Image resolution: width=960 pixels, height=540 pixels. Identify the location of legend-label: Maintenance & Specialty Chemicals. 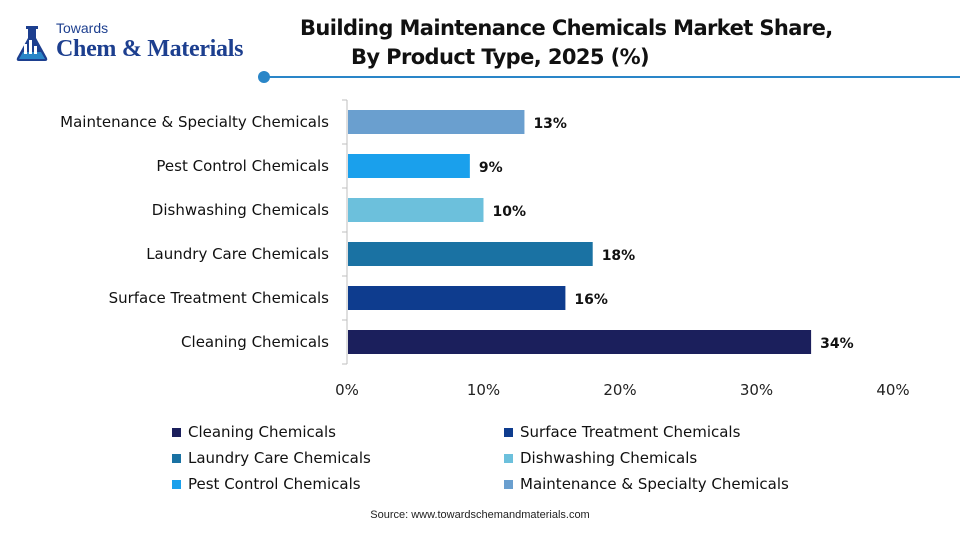
(654, 484).